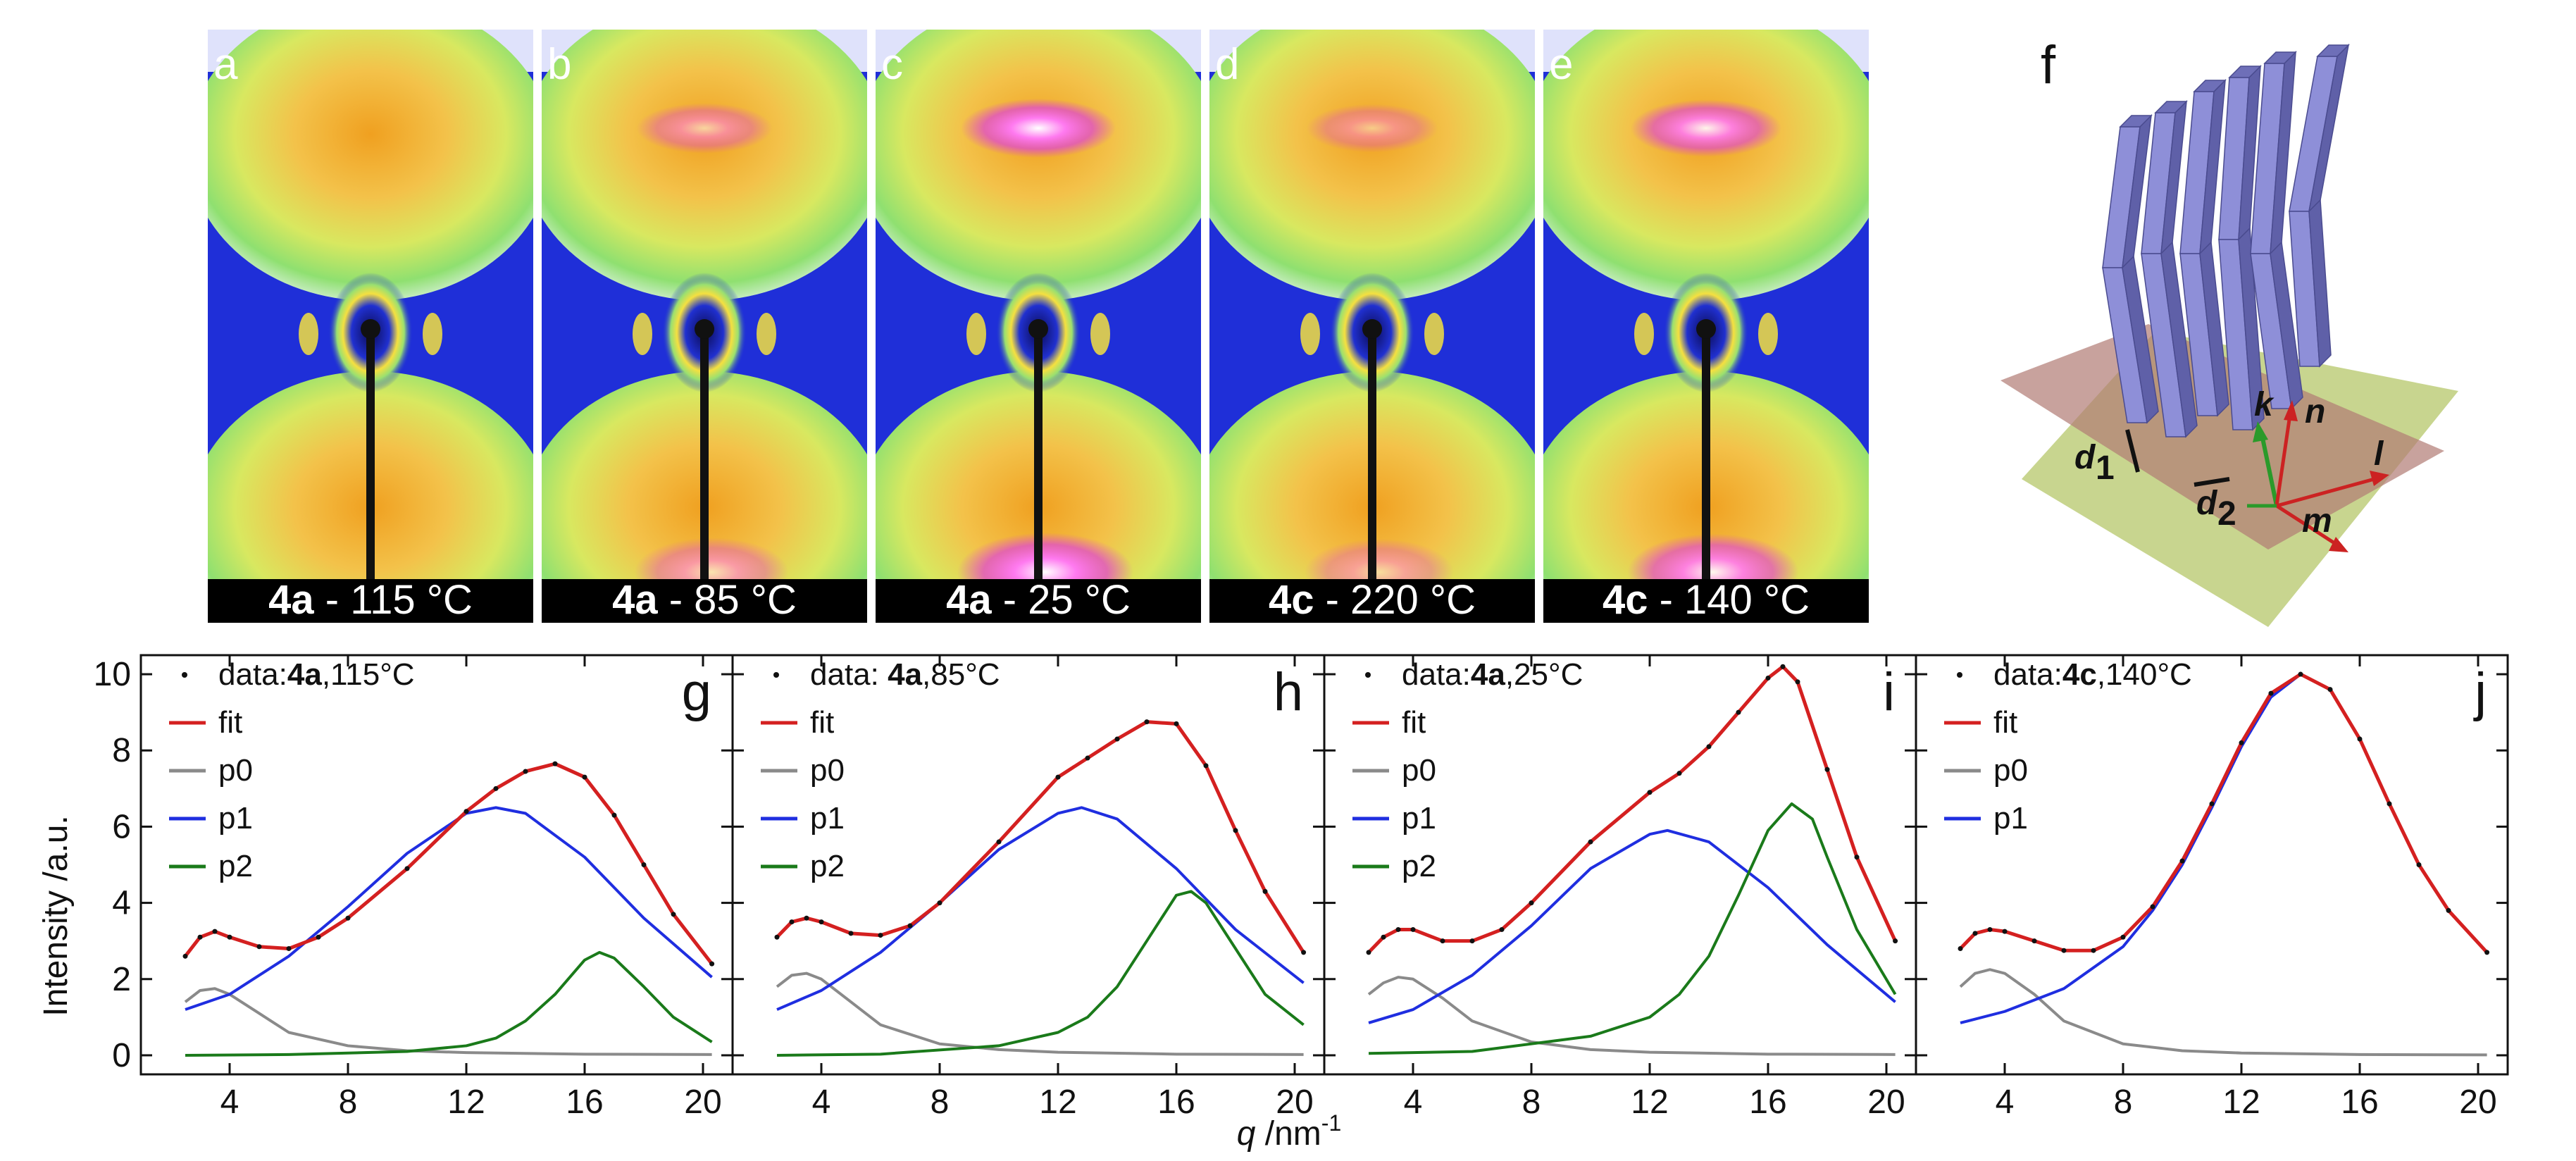 The image size is (2576, 1161). Describe the element at coordinates (448, 1021) in the screenshot. I see `series-line-p0` at that location.